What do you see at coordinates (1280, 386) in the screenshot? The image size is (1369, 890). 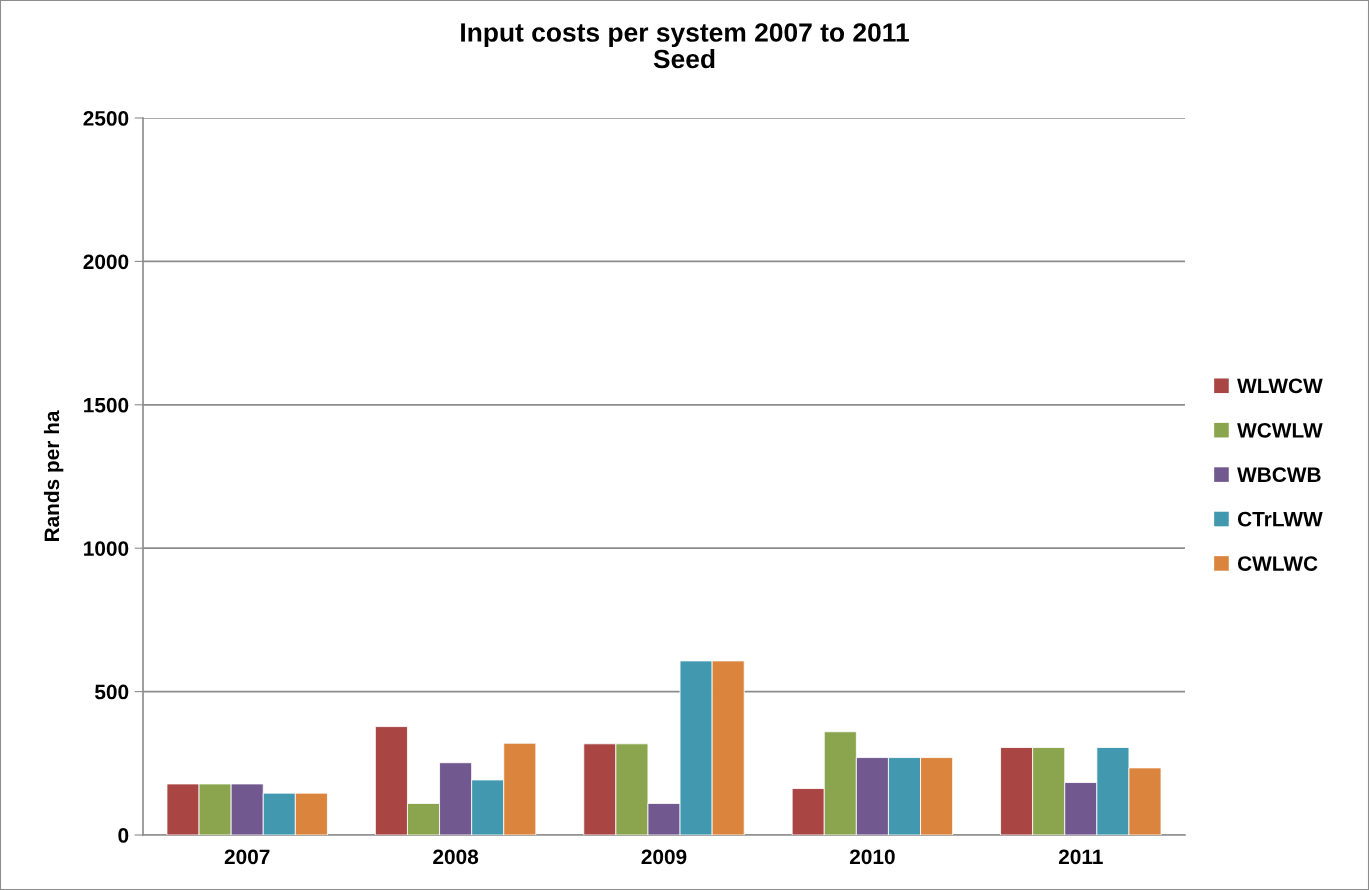 I see `legend-label: WLWCW` at bounding box center [1280, 386].